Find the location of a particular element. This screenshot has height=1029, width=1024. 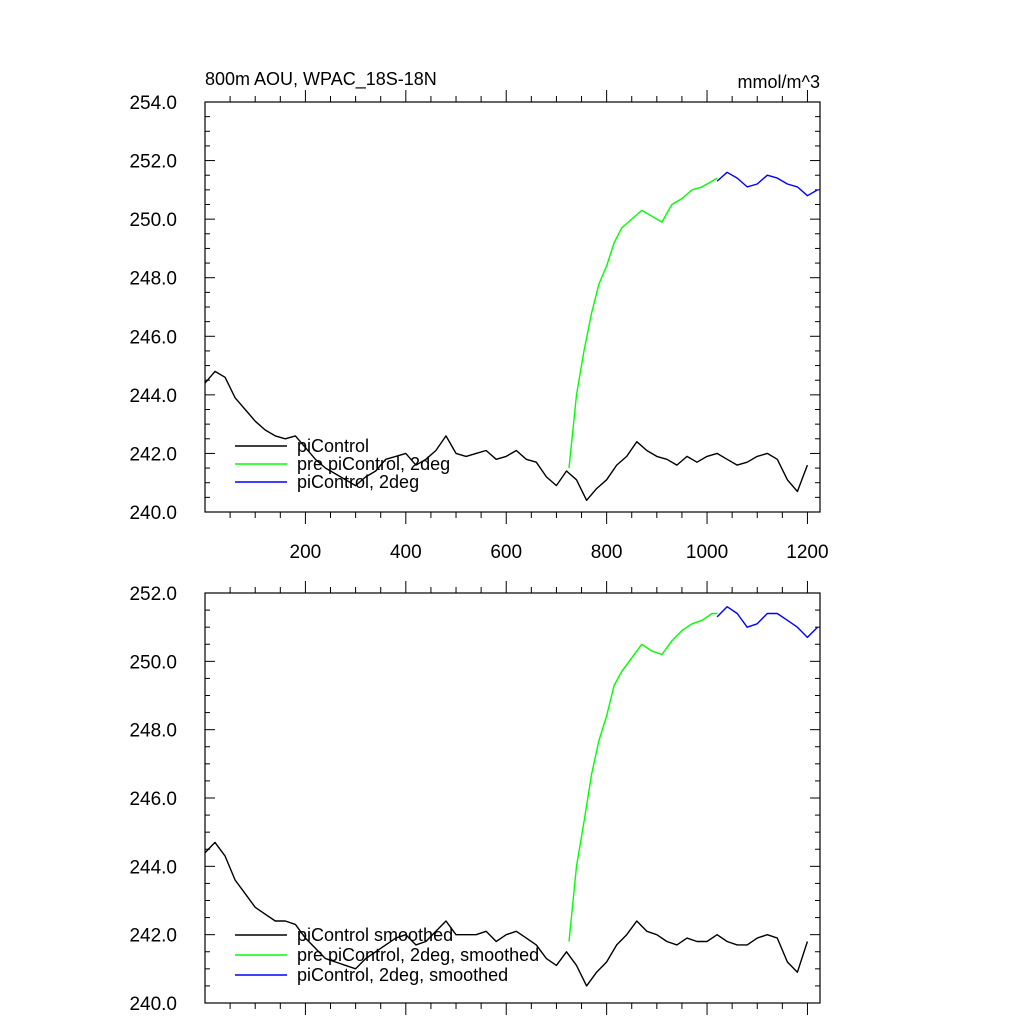

x-tick-label: 200 is located at coordinates (306, 552).